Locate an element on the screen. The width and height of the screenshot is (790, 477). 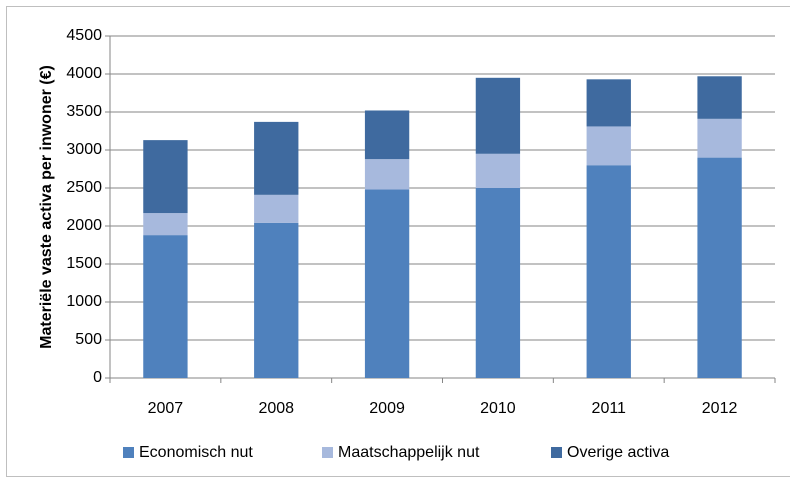
x-tick-label: 2008 is located at coordinates (276, 408).